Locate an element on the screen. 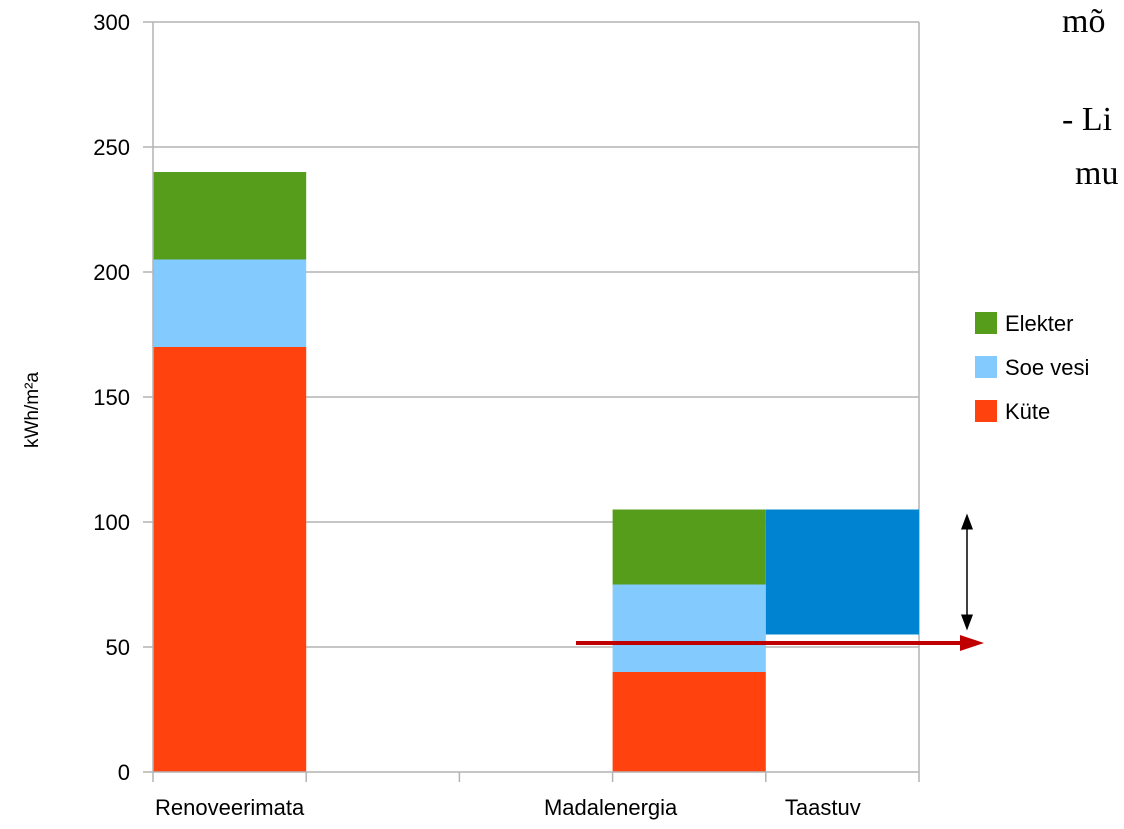 The image size is (1124, 829). x-label-madalenergia: Madalenergia is located at coordinates (611, 807).